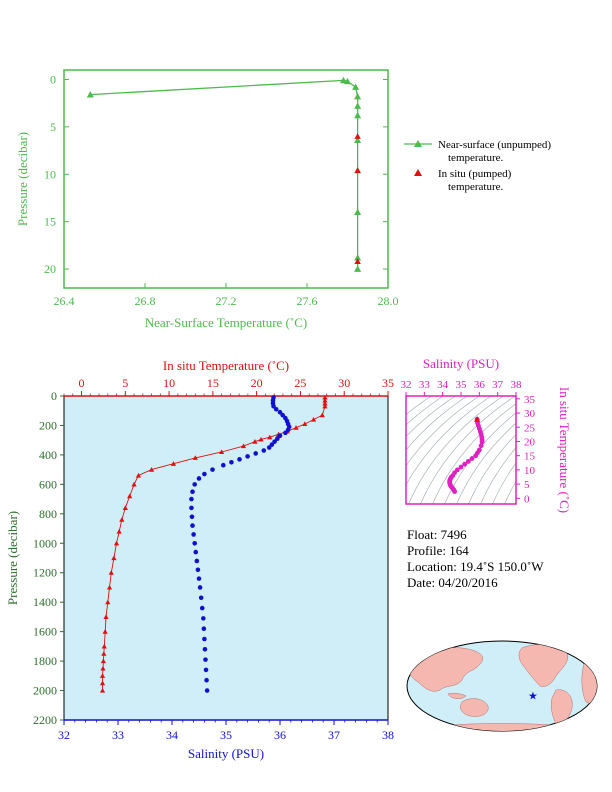 The image size is (612, 792). Describe the element at coordinates (530, 442) in the screenshot. I see `ts-temperature-tick-label: 20` at that location.